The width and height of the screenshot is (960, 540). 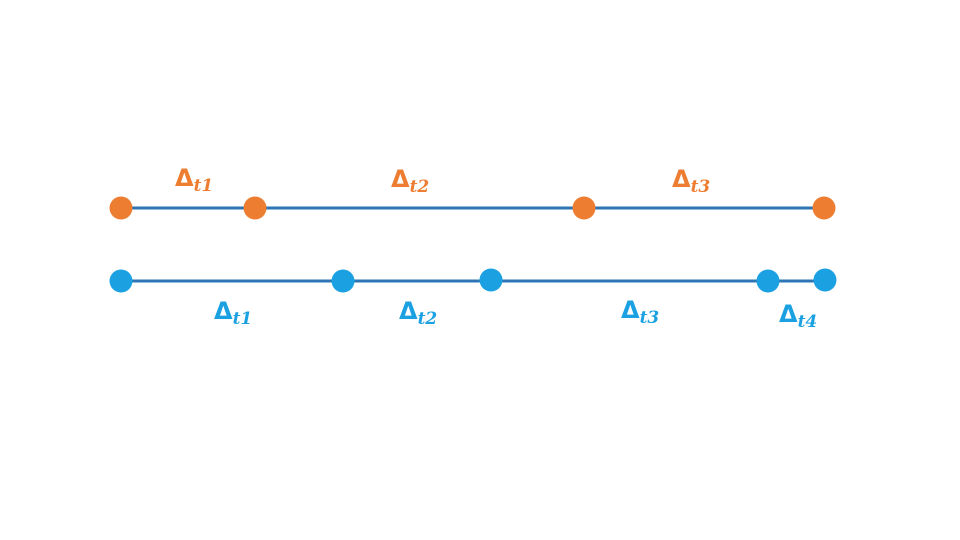 What do you see at coordinates (472, 192) in the screenshot?
I see `timeline-orange: Δt1 Δt2 Δt3` at bounding box center [472, 192].